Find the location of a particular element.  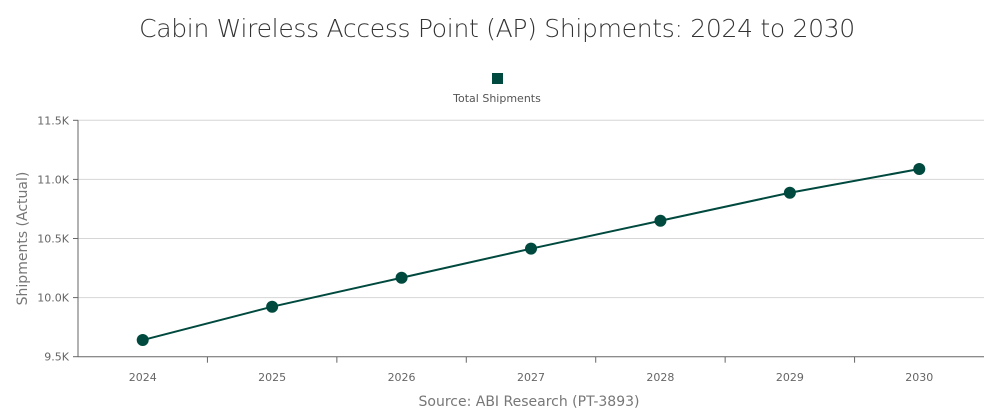

legend: Total Shipments is located at coordinates (497, 87).